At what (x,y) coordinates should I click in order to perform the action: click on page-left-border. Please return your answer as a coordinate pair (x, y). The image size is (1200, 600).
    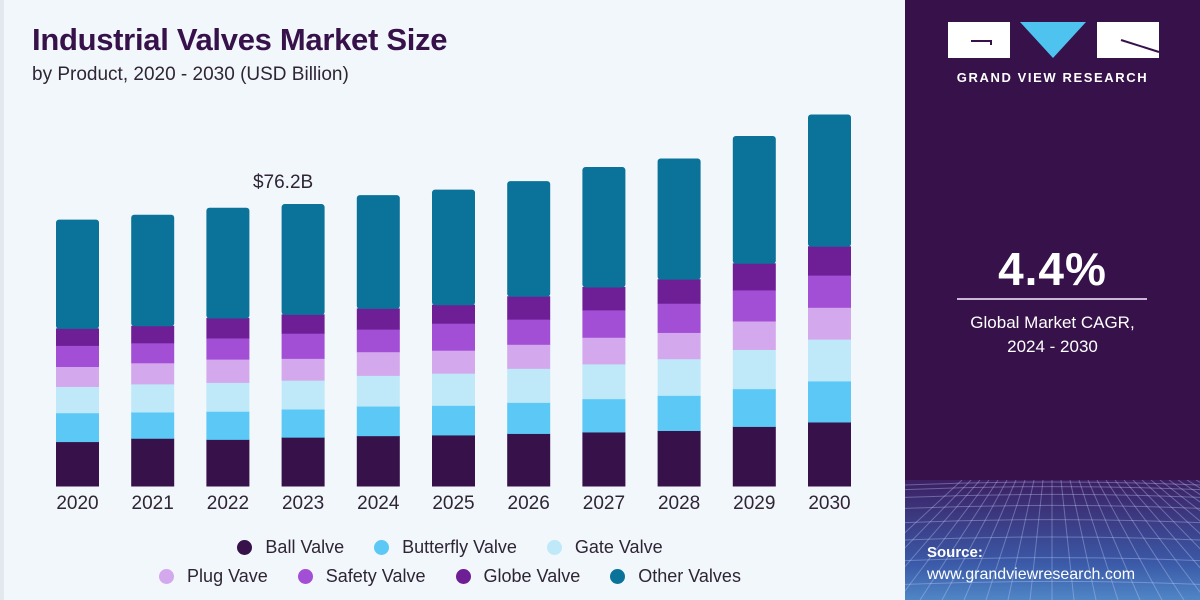
    Looking at the image, I should click on (2, 300).